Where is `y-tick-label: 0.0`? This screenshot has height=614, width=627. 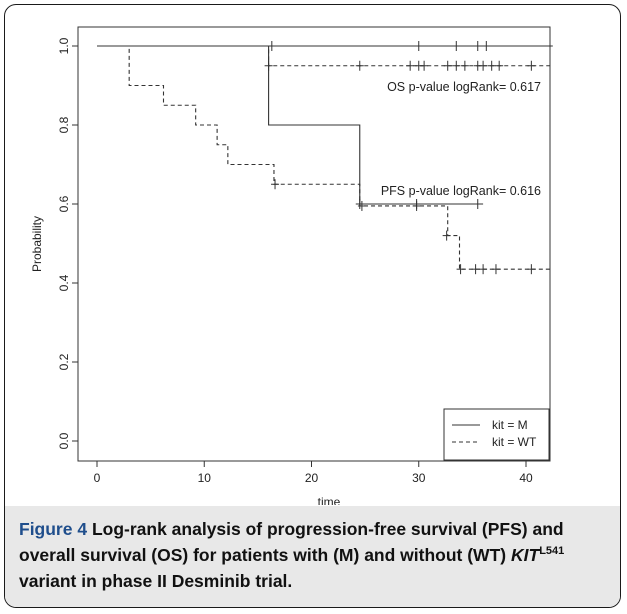
y-tick-label: 0.0 is located at coordinates (64, 440).